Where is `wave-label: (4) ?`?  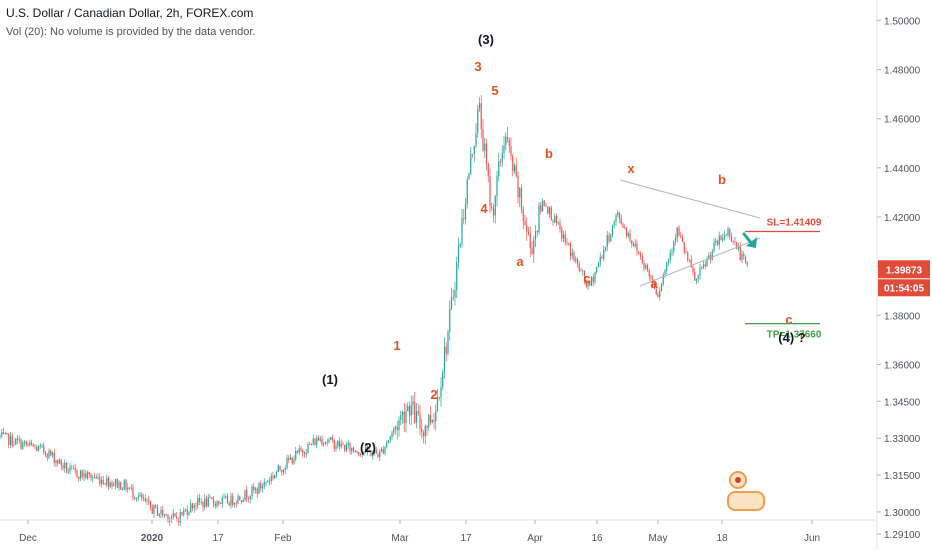 wave-label: (4) ? is located at coordinates (792, 337).